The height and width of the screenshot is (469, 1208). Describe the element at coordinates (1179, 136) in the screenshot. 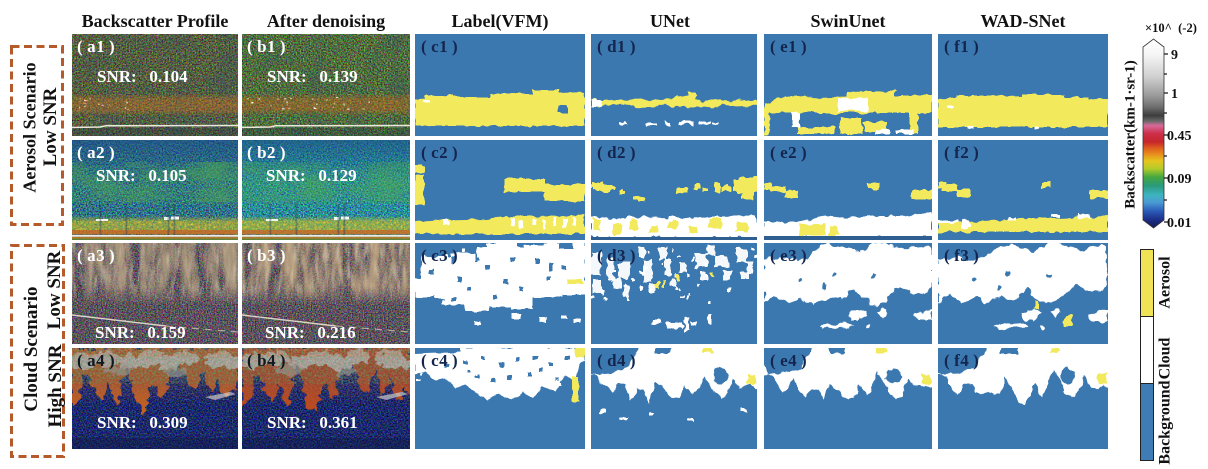

I see `svg-text: 0.45` at that location.